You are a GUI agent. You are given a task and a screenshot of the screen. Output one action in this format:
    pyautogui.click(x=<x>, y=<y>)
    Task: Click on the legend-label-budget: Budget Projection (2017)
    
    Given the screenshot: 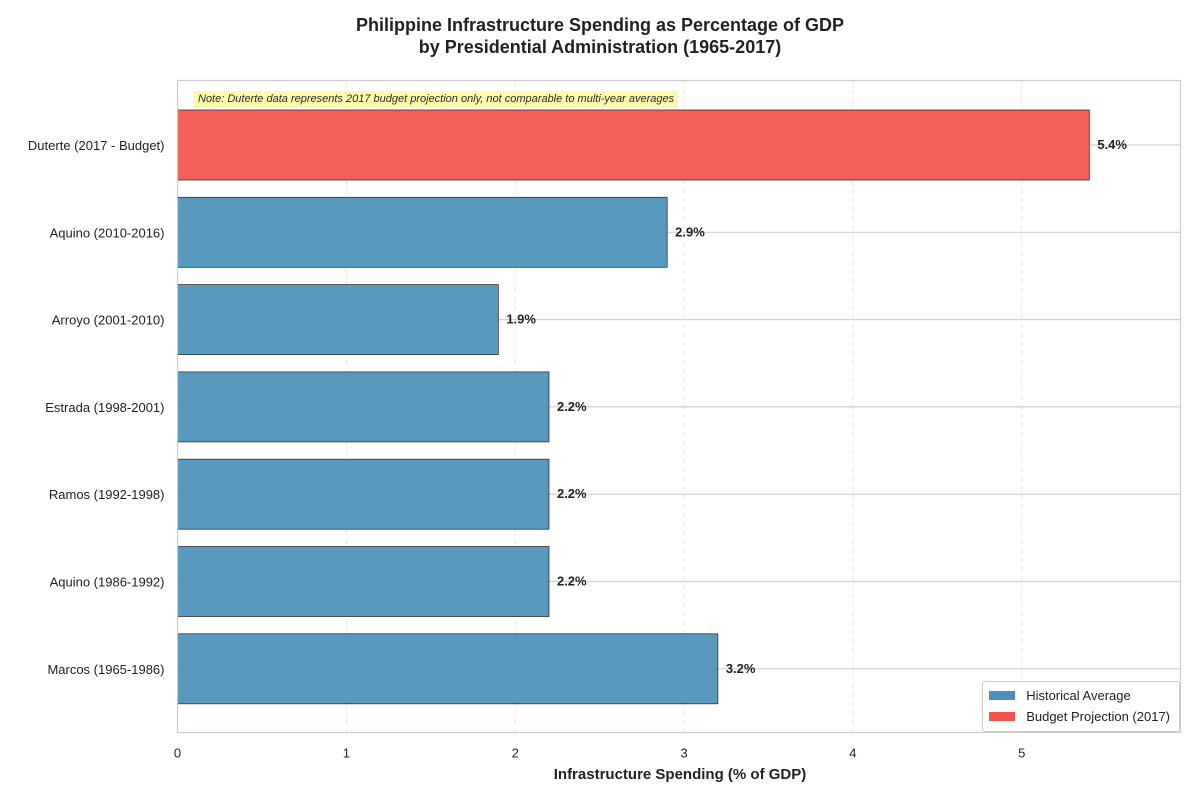 What is the action you would take?
    pyautogui.click(x=1098, y=716)
    